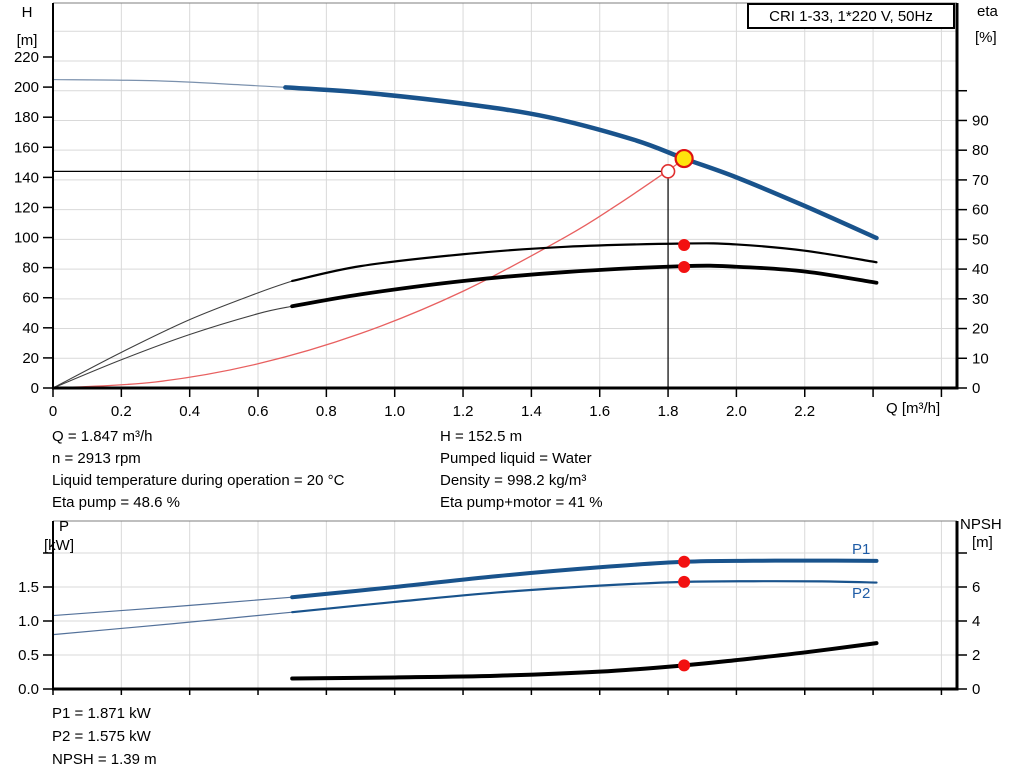  What do you see at coordinates (28, 689) in the screenshot?
I see `tick-label: 0.0` at bounding box center [28, 689].